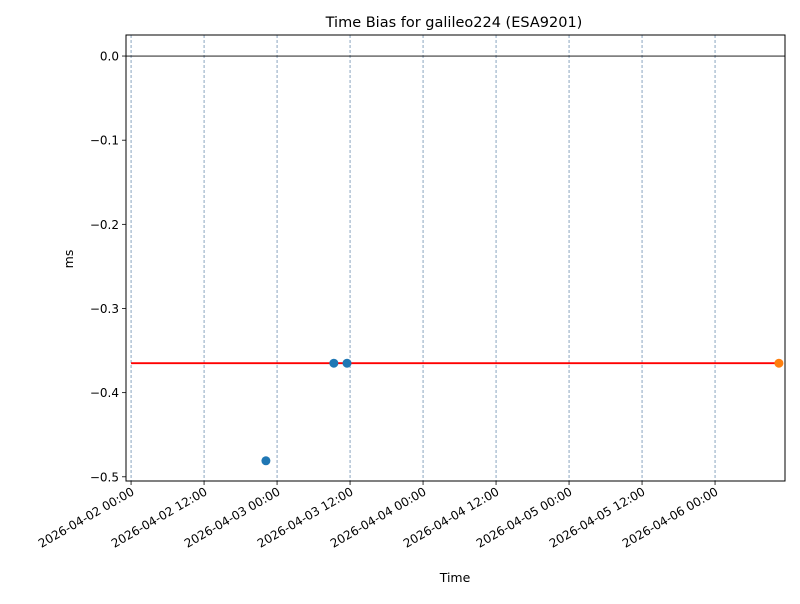 The image size is (800, 604). Describe the element at coordinates (68, 259) in the screenshot. I see `y-axis-label: ms` at that location.